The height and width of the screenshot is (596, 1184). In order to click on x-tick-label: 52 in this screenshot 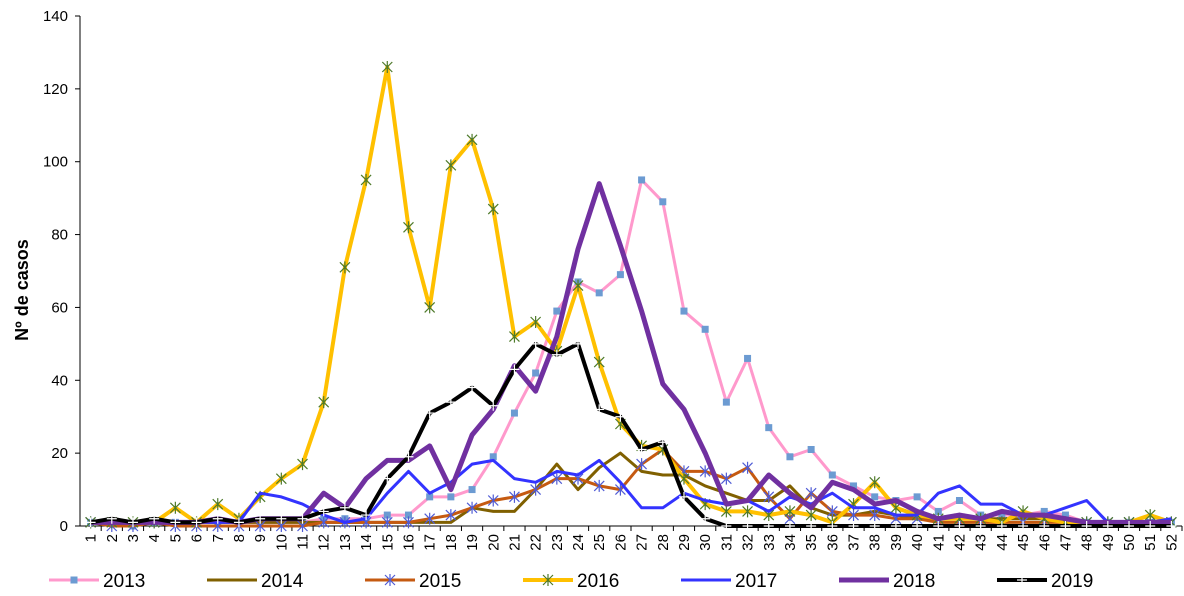, I will do `click(1171, 542)`.